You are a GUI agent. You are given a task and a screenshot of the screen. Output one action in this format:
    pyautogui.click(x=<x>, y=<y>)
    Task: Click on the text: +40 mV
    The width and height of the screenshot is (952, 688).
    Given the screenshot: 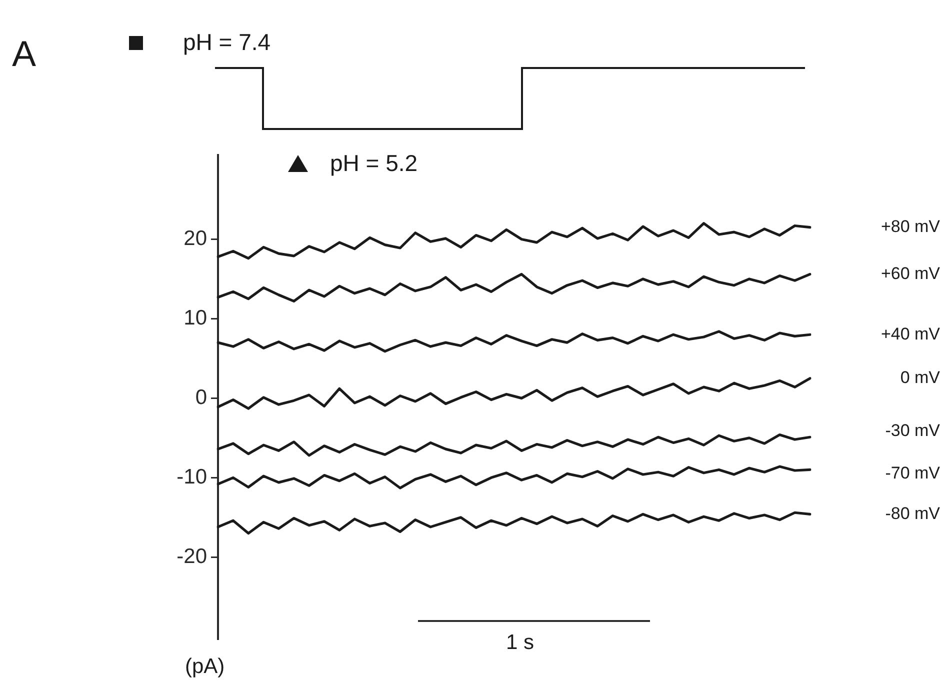 What is the action you would take?
    pyautogui.click(x=910, y=334)
    